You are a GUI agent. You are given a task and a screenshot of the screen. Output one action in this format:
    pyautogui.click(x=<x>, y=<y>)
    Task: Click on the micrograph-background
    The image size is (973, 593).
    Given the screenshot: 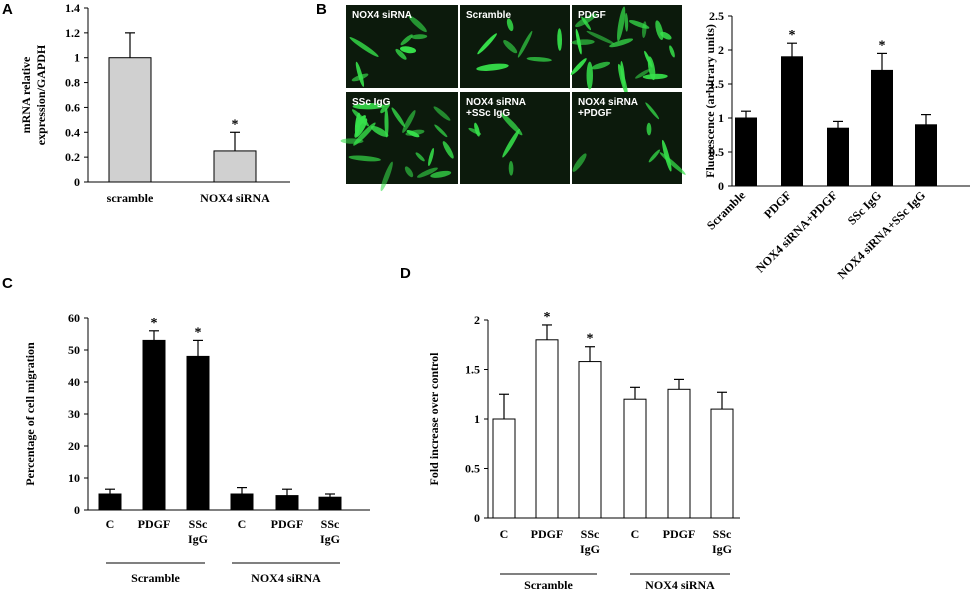 What is the action you would take?
    pyautogui.click(x=627, y=138)
    